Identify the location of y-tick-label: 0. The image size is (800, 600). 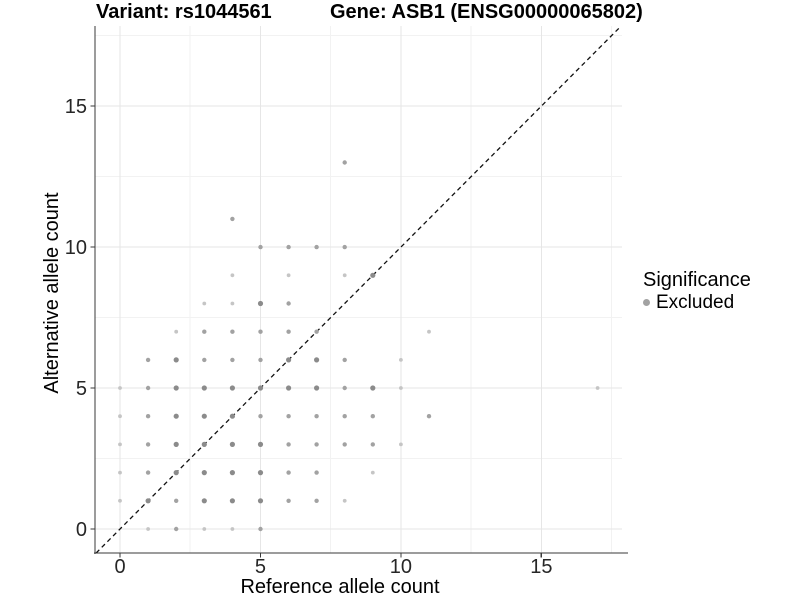
(81, 530).